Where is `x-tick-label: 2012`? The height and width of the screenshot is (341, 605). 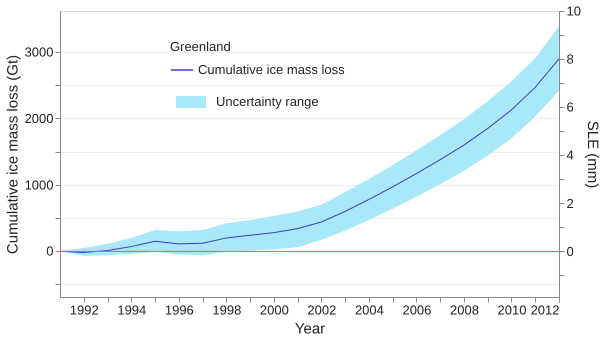
x-tick-label: 2012 is located at coordinates (545, 310).